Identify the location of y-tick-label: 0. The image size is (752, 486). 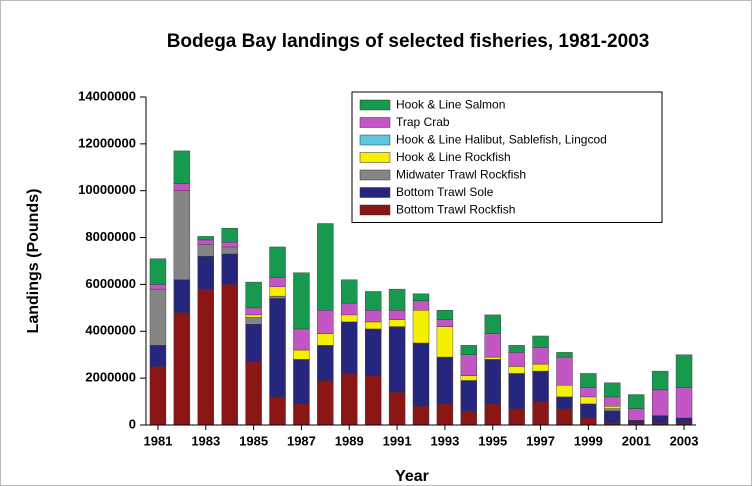
(132, 423).